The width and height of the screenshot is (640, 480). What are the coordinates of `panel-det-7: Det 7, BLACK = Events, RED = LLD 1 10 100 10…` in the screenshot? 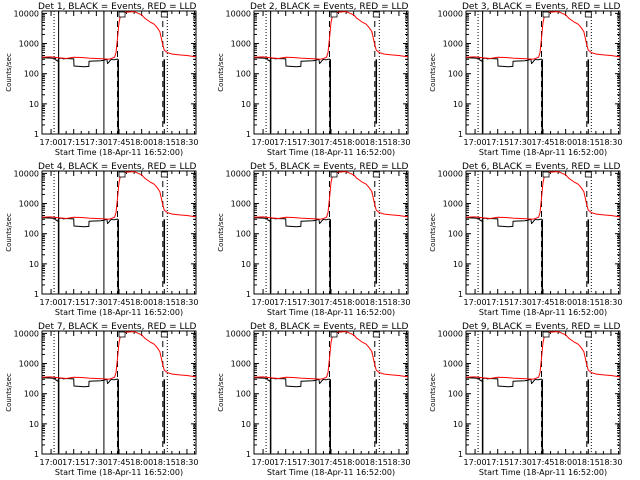 It's located at (101, 399).